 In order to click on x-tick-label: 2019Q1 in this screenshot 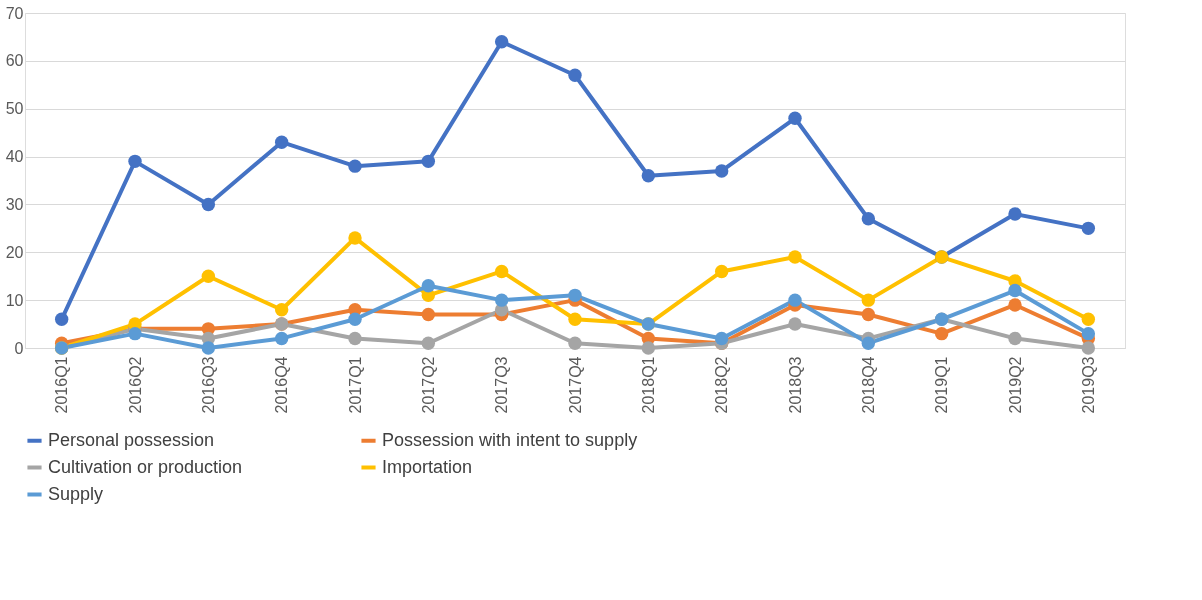, I will do `click(942, 385)`.